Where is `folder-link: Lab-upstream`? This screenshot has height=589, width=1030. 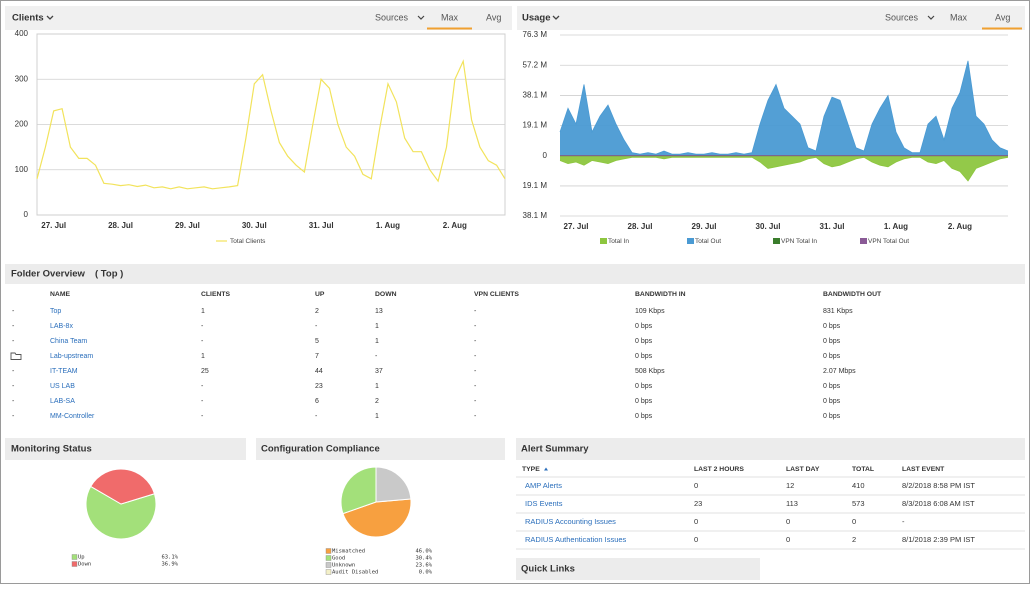 folder-link: Lab-upstream is located at coordinates (71, 356).